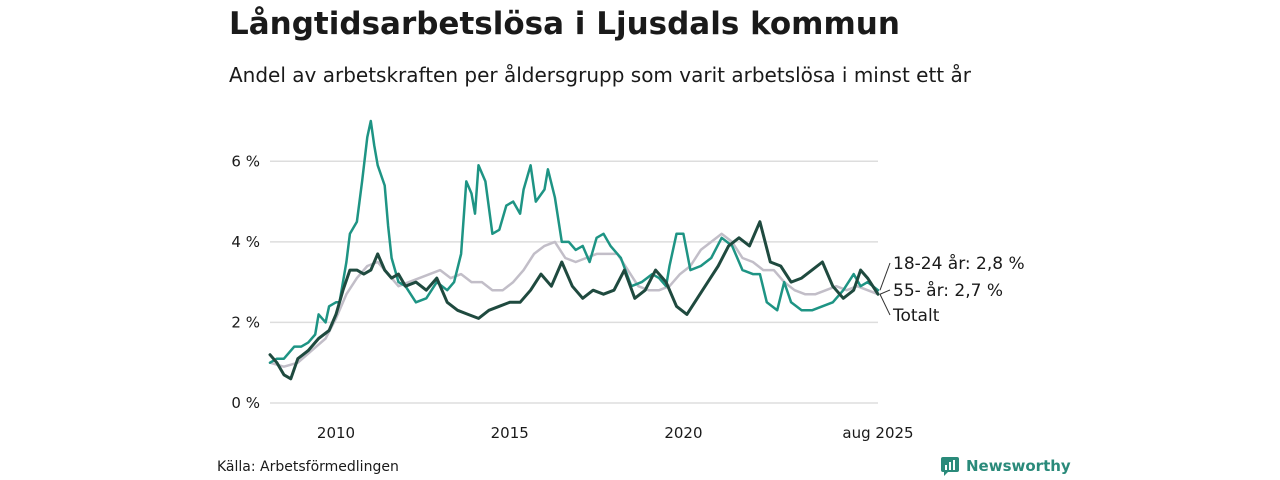 This screenshot has width=1280, height=480. I want to click on x-tick-label: 2020, so click(683, 433).